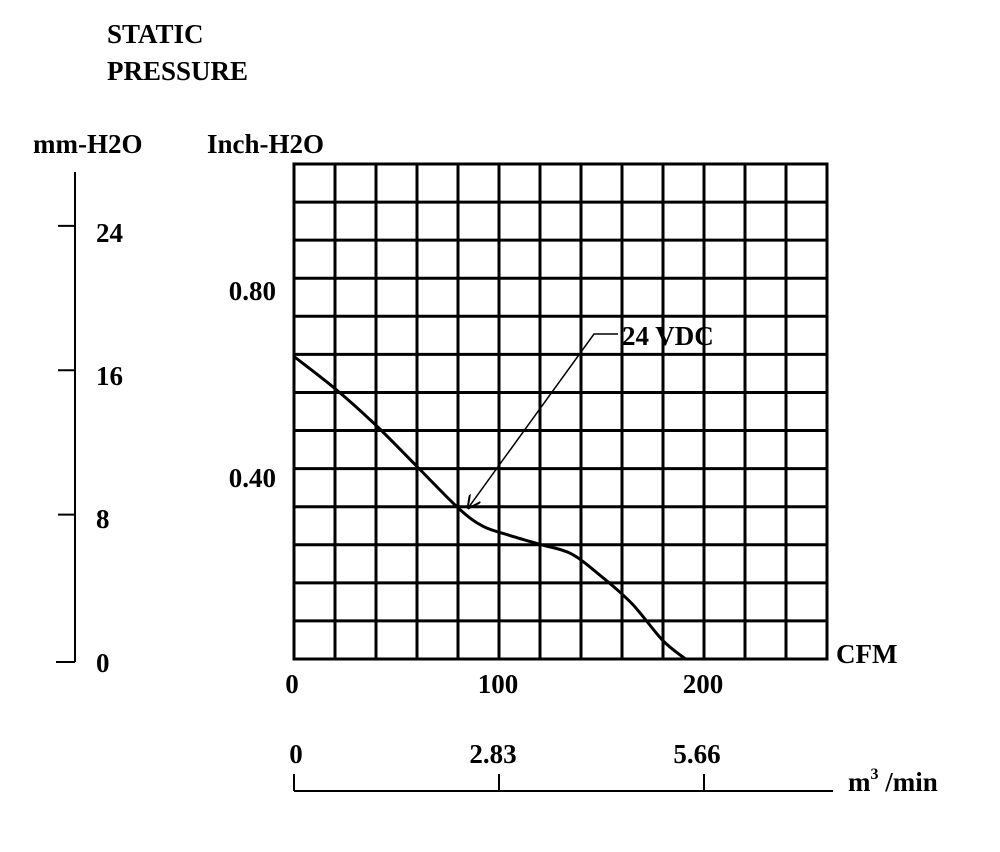  Describe the element at coordinates (543, 420) in the screenshot. I see `annotation-arrow` at that location.